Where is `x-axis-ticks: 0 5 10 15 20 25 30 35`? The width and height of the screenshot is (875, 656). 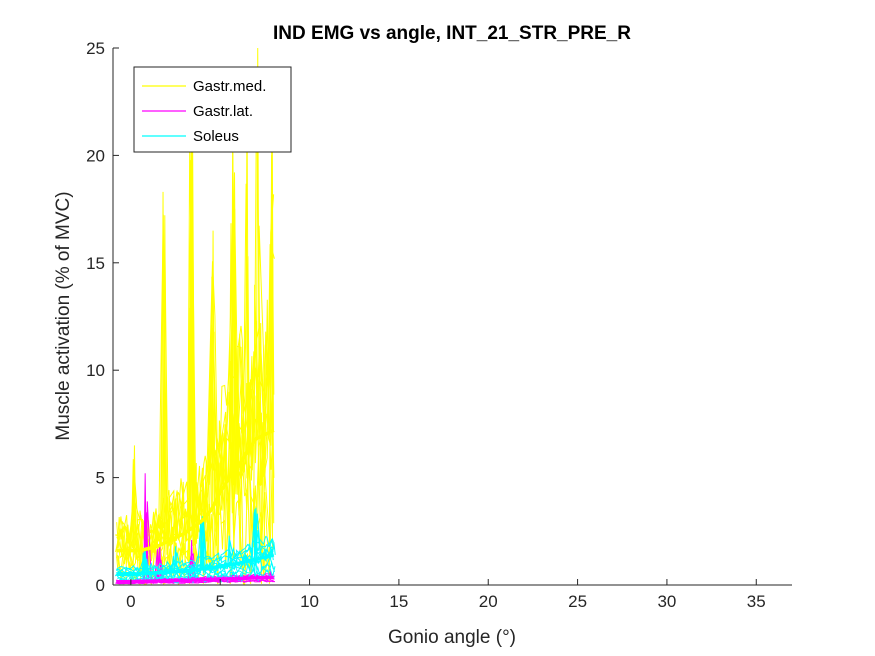
x-axis-ticks: 0 5 10 15 20 25 30 35 is located at coordinates (446, 595).